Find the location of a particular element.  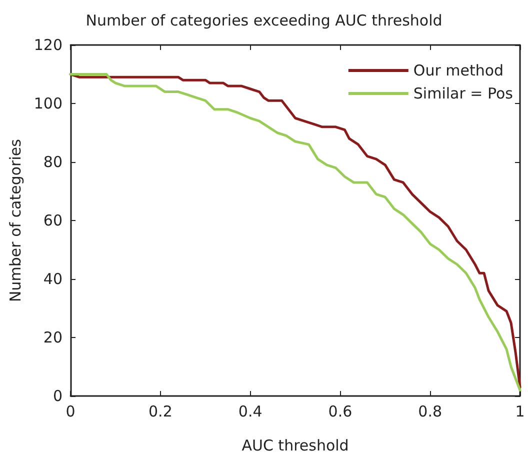

chart-title: Number of categories exceeding AUC threshold is located at coordinates (264, 21).